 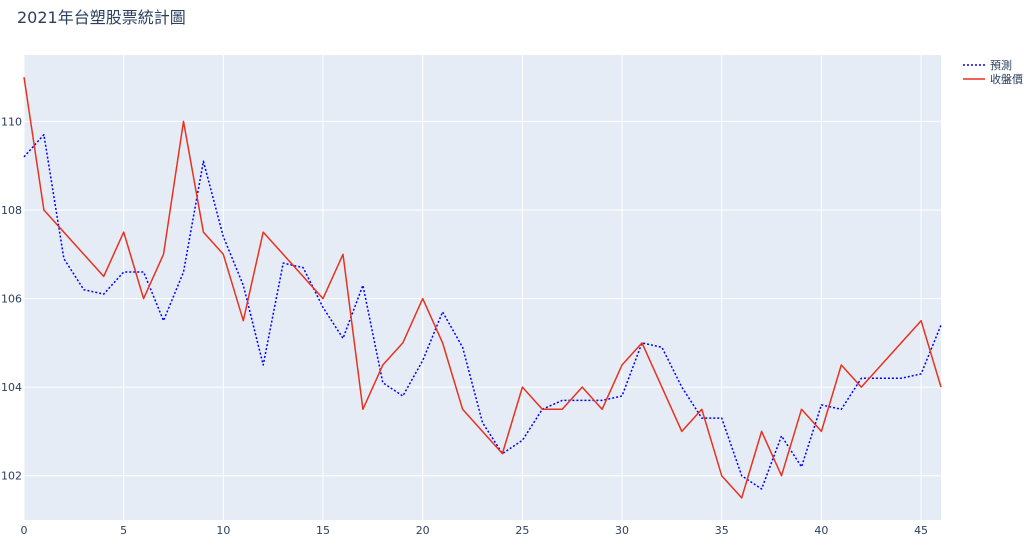 I want to click on y-tick-label: 110, so click(x=11, y=121).